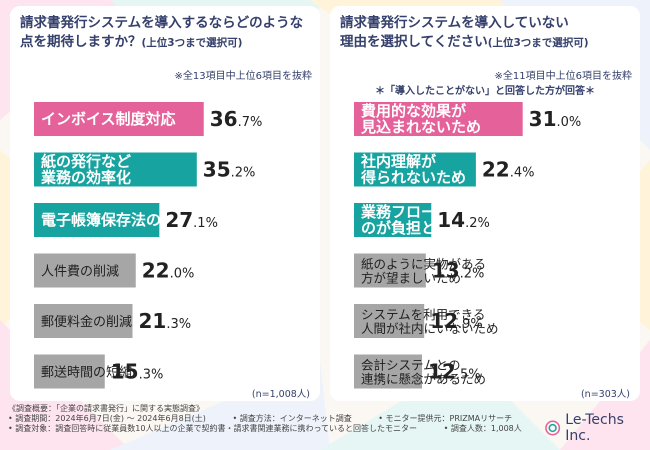  What do you see at coordinates (463, 220) in the screenshot?
I see `right-value-label-2: 14.2%` at bounding box center [463, 220].